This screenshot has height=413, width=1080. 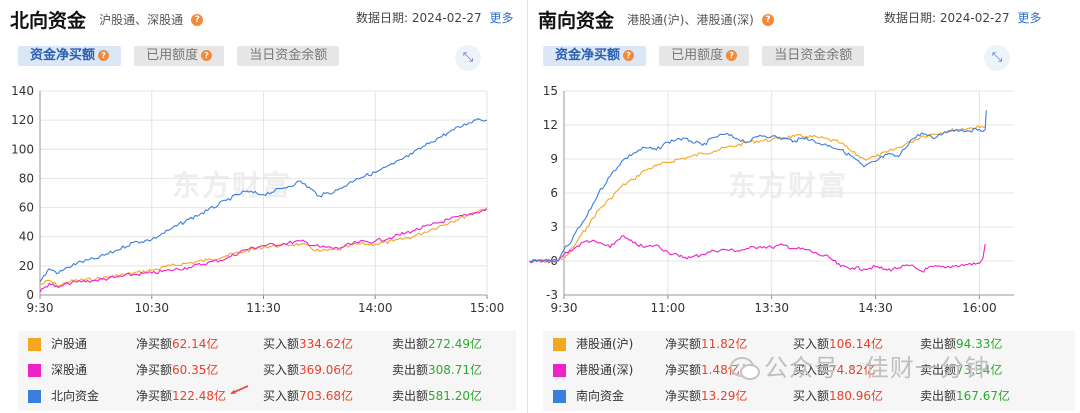 What do you see at coordinates (75, 396) in the screenshot?
I see `legend-name: 北向资金` at bounding box center [75, 396].